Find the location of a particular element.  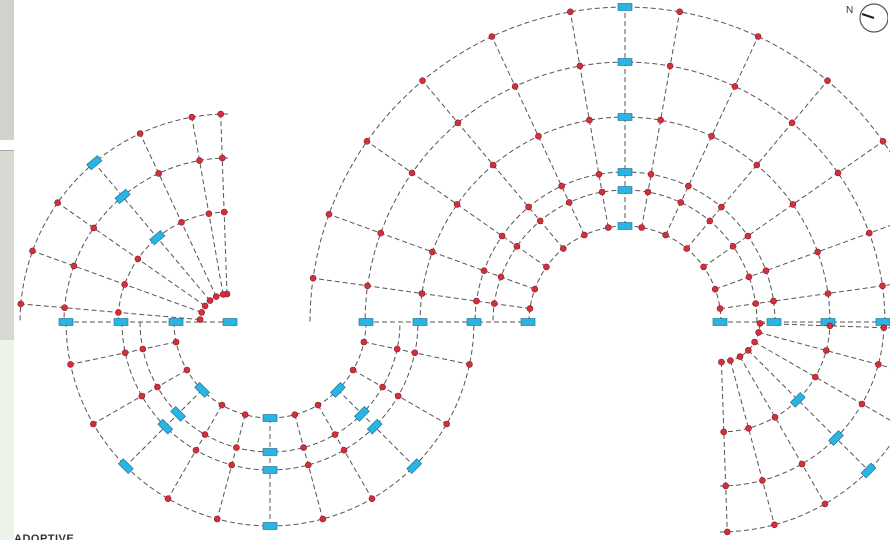

footer-label: ADOPTIVE is located at coordinates (44, 537).